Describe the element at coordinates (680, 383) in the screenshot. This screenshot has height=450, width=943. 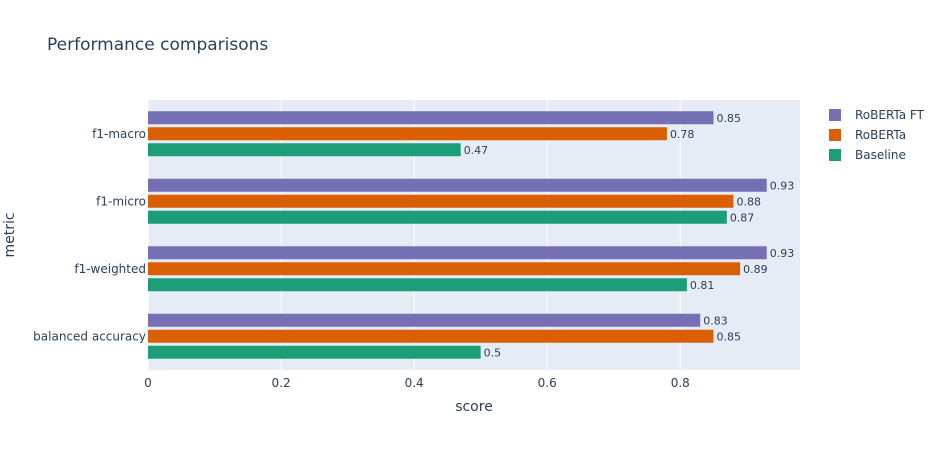
I see `x-tick-label: 0.8` at that location.